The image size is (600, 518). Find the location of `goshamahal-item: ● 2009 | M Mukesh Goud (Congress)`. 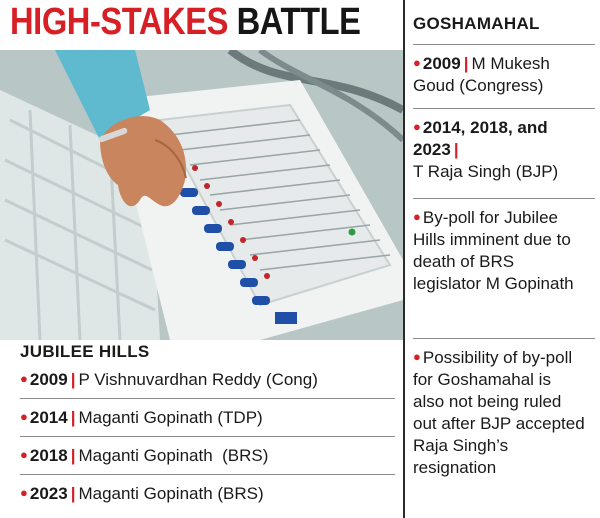

goshamahal-item: ● 2009 | M Mukesh Goud (Congress) is located at coordinates (481, 74).